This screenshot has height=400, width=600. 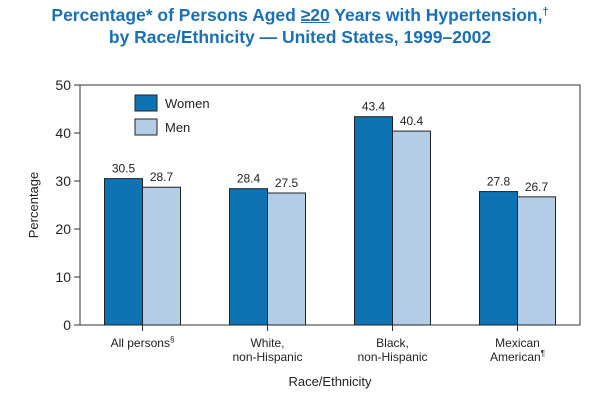 I want to click on y-tick-label-20: 20, so click(x=63, y=229).